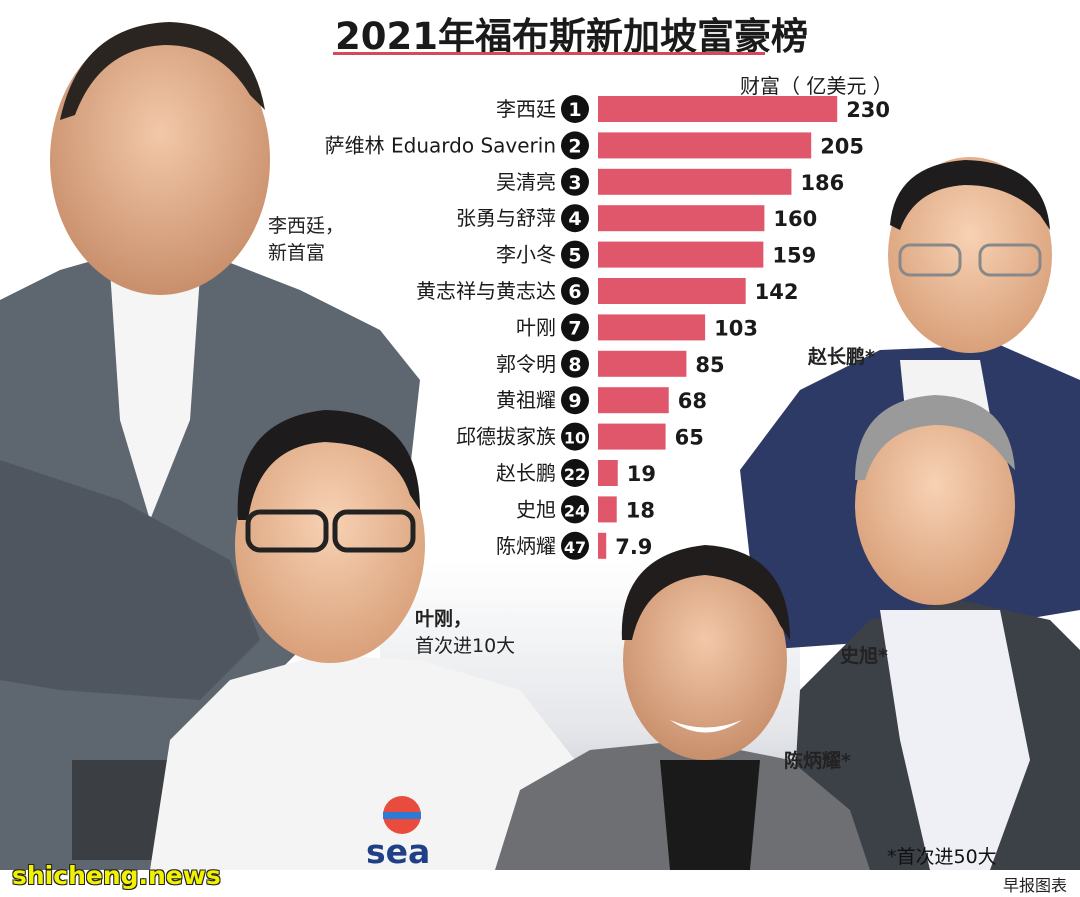 This screenshot has width=1080, height=897. What do you see at coordinates (794, 256) in the screenshot?
I see `value-label: 159` at bounding box center [794, 256].